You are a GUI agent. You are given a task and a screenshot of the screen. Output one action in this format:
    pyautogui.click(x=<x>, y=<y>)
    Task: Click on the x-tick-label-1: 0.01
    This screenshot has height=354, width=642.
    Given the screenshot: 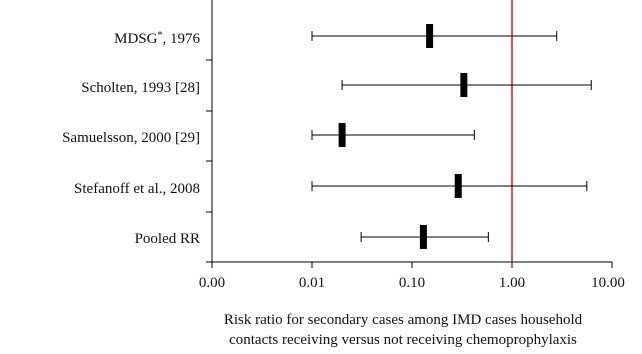 What is the action you would take?
    pyautogui.click(x=312, y=283)
    